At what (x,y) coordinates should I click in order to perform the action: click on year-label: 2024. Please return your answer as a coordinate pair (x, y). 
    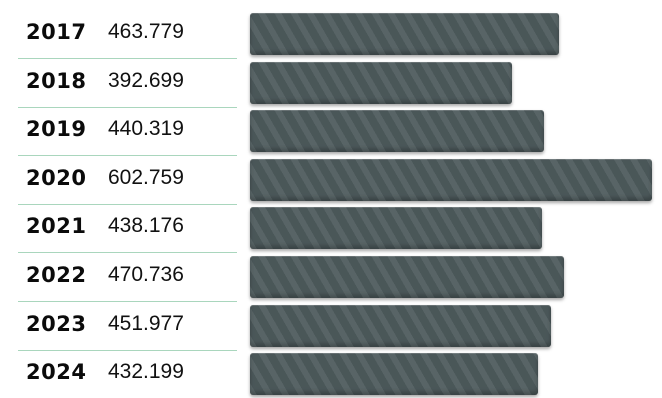
    Looking at the image, I should click on (56, 372).